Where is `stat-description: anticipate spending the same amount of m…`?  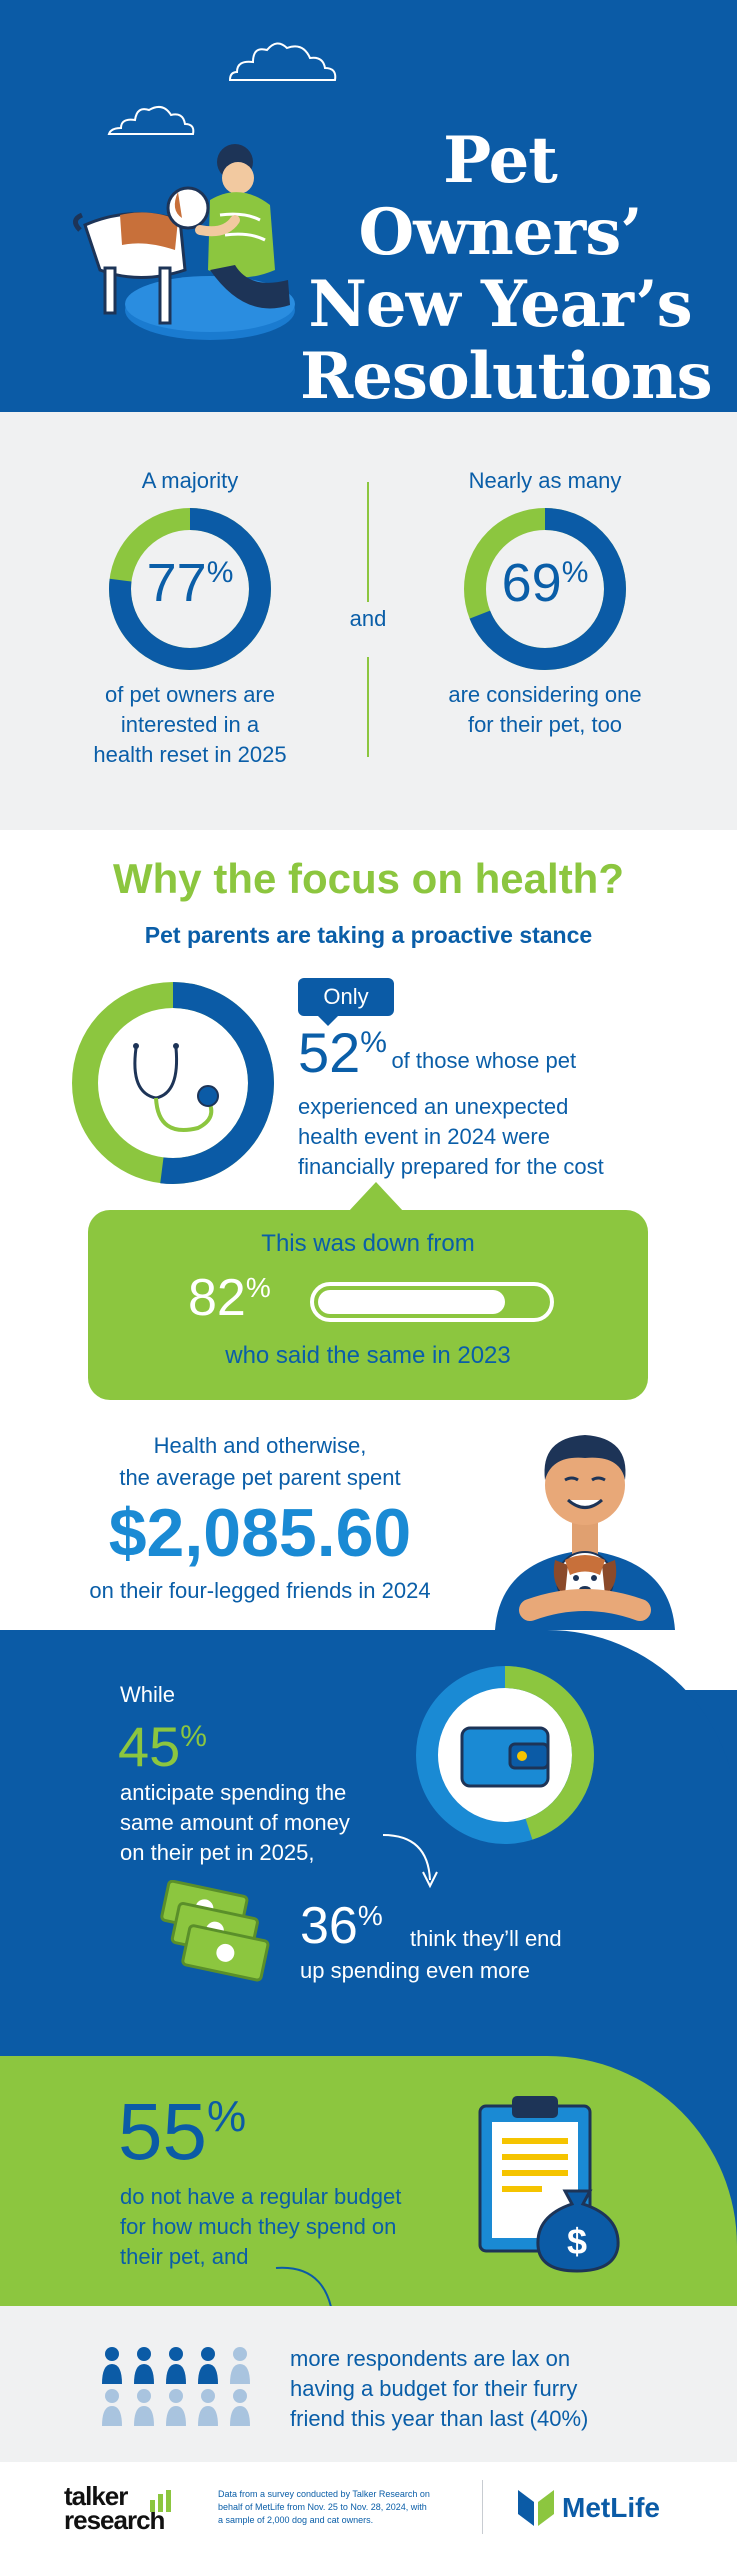 stat-description: anticipate spending the same amount of m… is located at coordinates (235, 1822).